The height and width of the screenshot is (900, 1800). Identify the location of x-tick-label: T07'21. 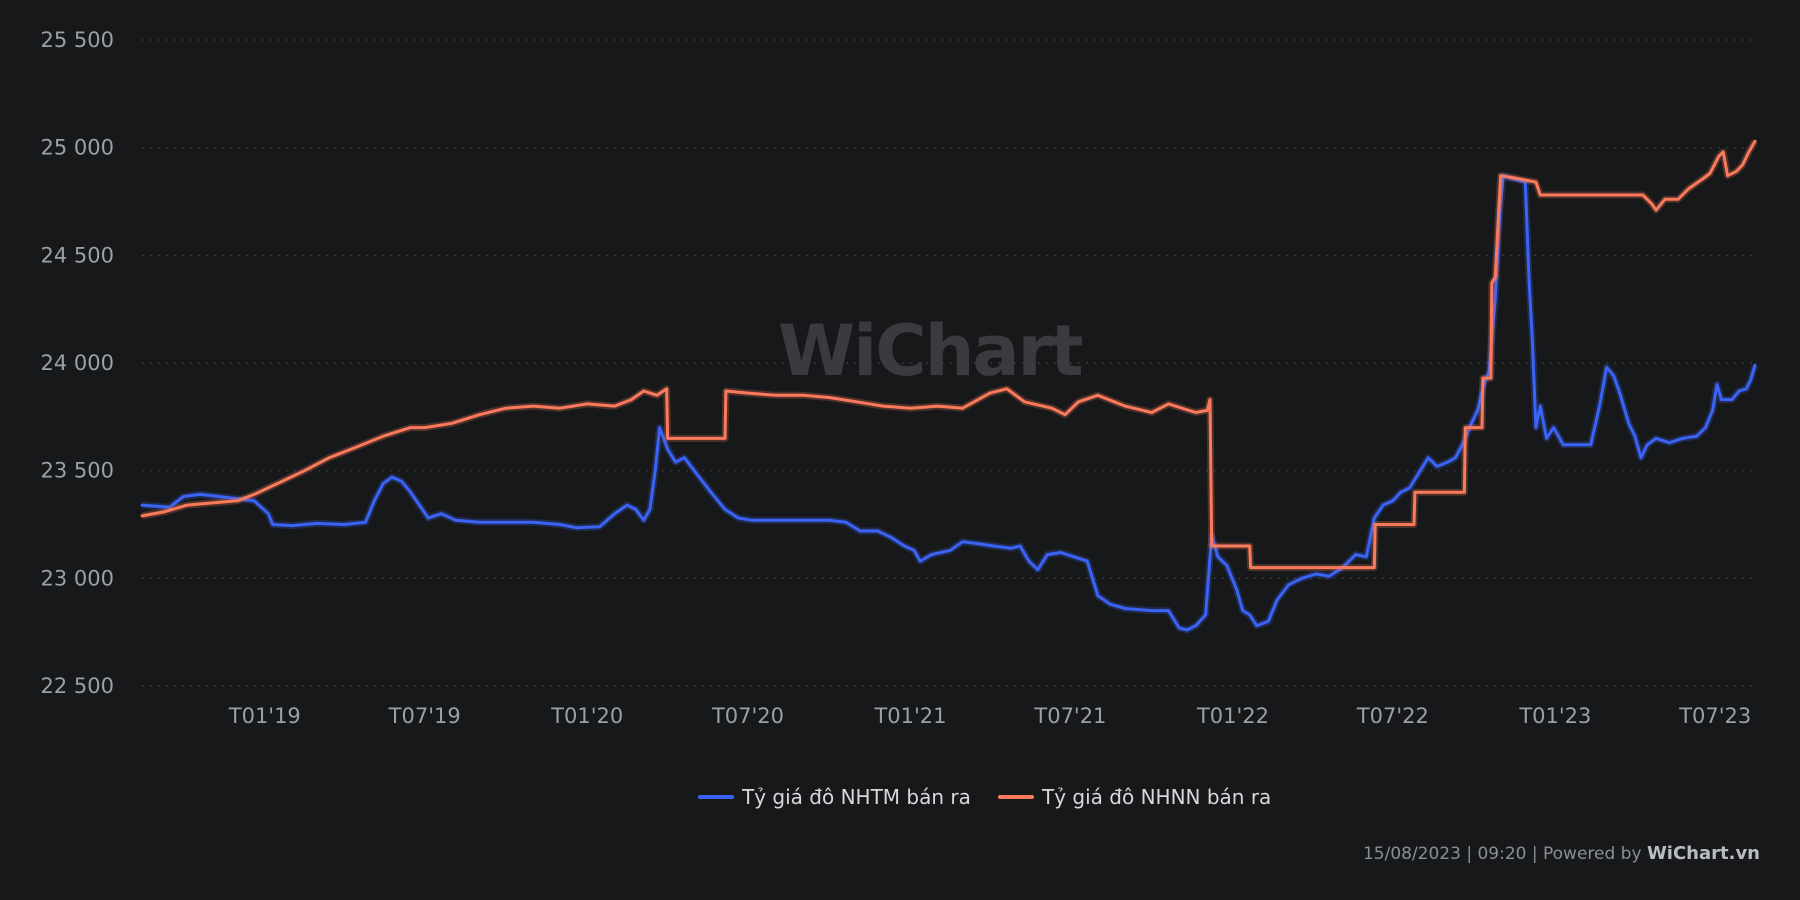
(1069, 716).